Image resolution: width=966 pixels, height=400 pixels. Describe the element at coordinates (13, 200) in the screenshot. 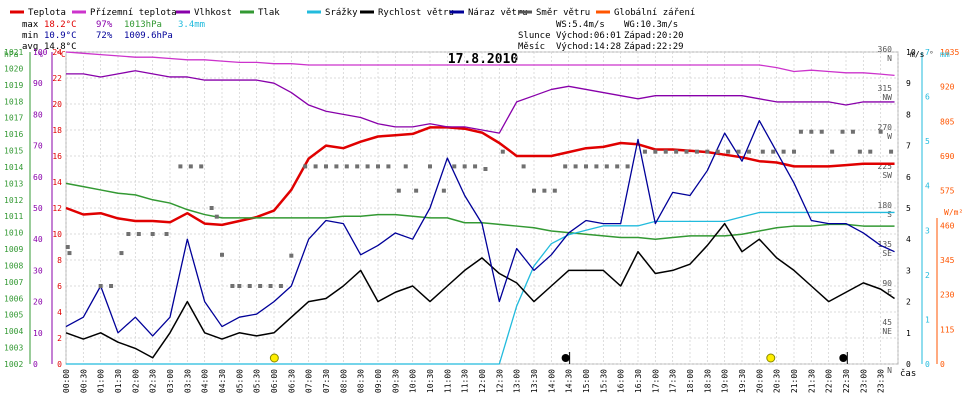

I see `hpa-tick: 1012` at that location.